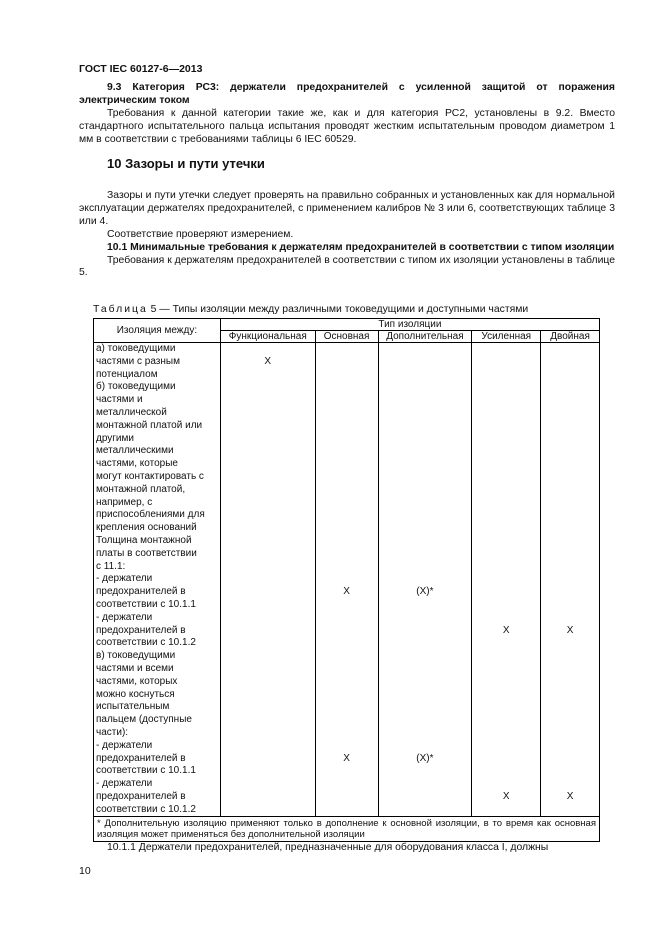  I want to click on row-label: соответствии с 10.1.2, so click(157, 810).